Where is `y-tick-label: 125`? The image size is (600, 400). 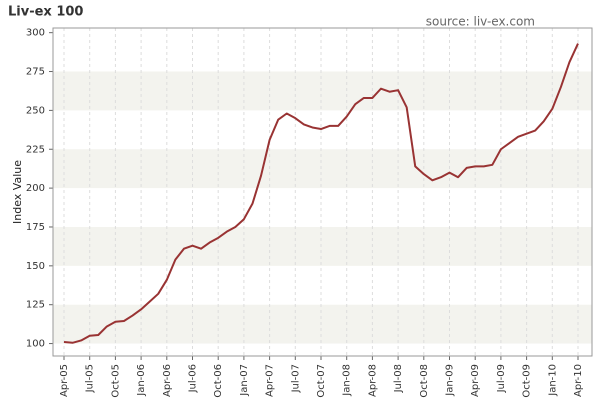
y-tick-label: 125 is located at coordinates (35, 305).